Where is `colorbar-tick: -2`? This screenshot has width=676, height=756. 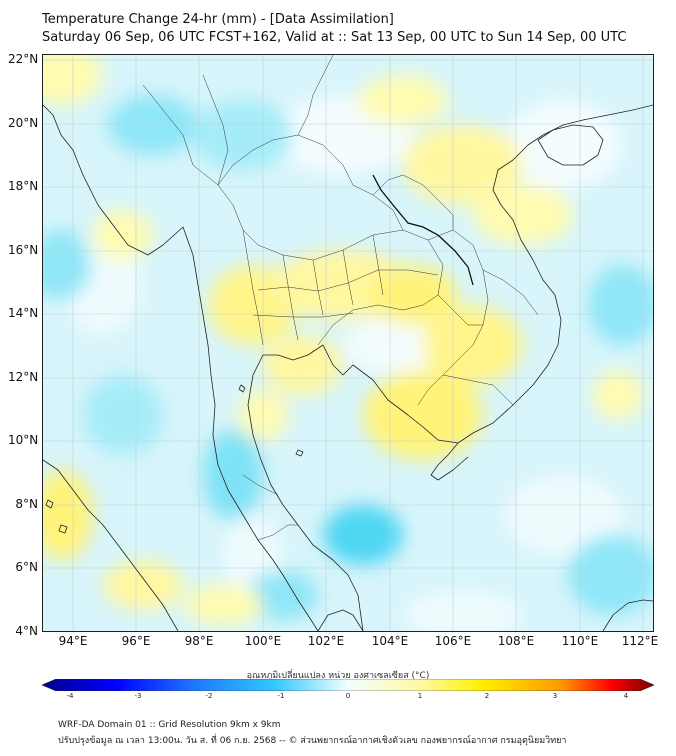 colorbar-tick: -2 is located at coordinates (209, 696).